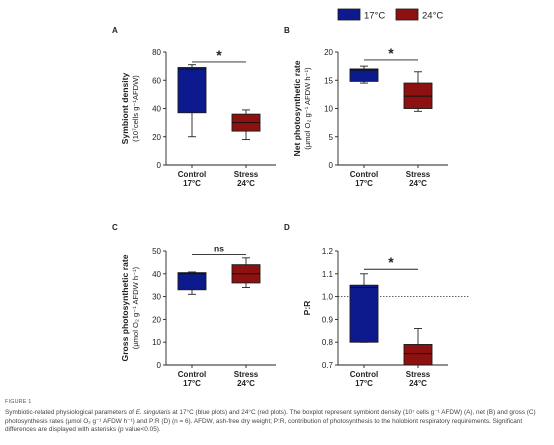 Image resolution: width=554 pixels, height=445 pixels. Describe the element at coordinates (125, 108) in the screenshot. I see `y-axis-label: Symbiont density` at that location.